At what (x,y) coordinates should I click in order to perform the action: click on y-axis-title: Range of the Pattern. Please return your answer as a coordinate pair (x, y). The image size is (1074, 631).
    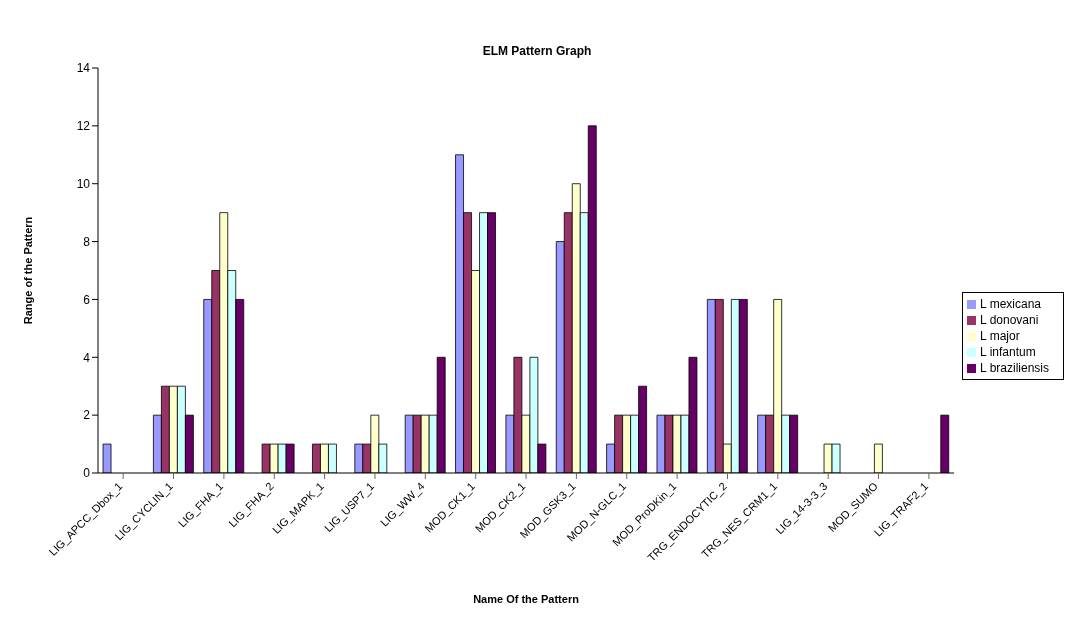
    Looking at the image, I should click on (27, 270).